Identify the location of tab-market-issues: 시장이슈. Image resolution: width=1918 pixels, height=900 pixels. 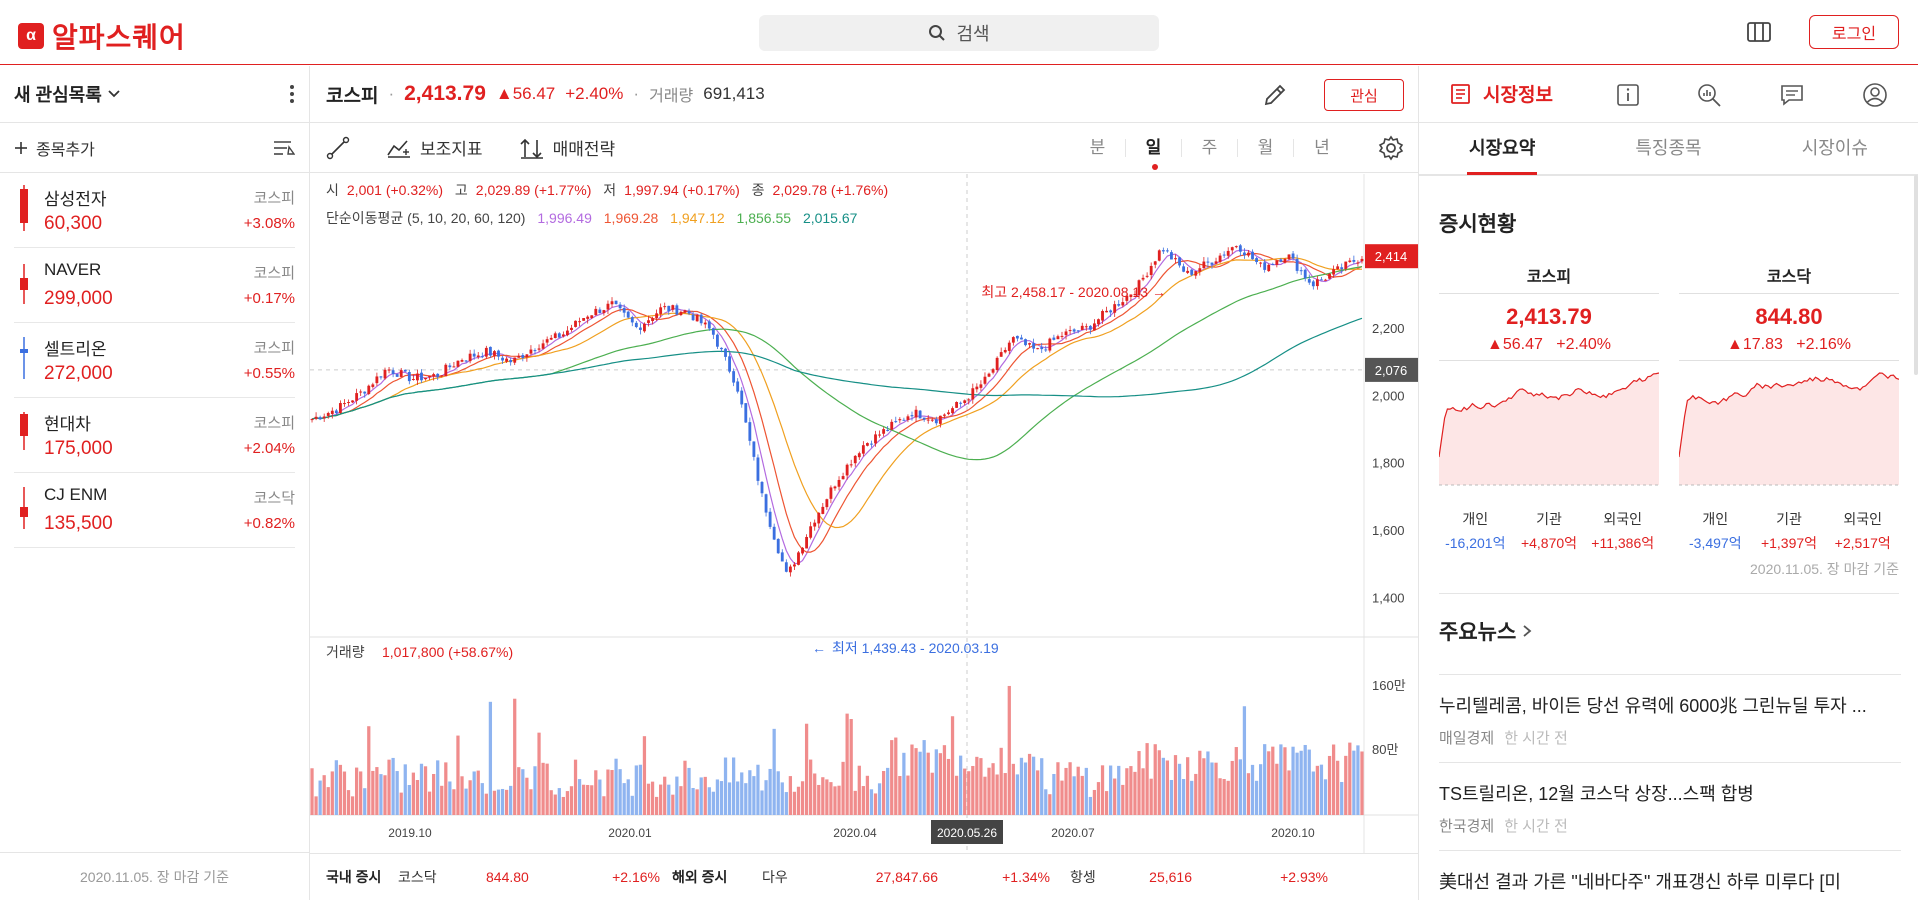
(1834, 148).